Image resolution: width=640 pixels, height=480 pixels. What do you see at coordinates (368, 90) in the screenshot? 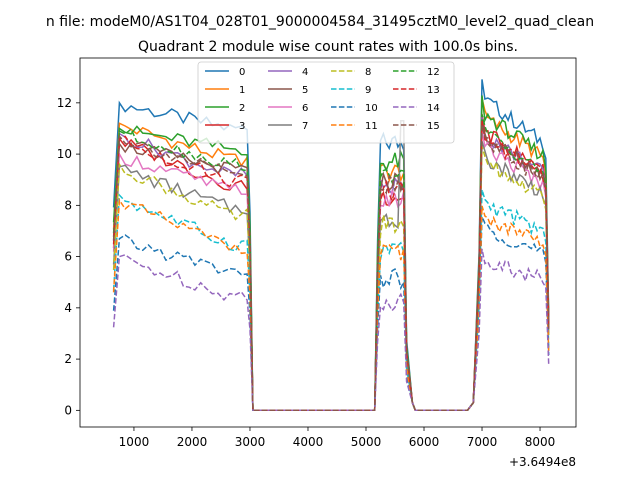
I see `legend-label-9: 9` at bounding box center [368, 90].